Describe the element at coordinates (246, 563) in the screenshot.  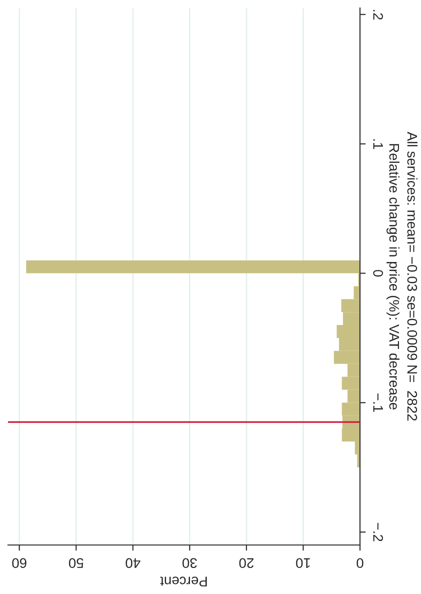
I see `x-tick-label: 20` at that location.